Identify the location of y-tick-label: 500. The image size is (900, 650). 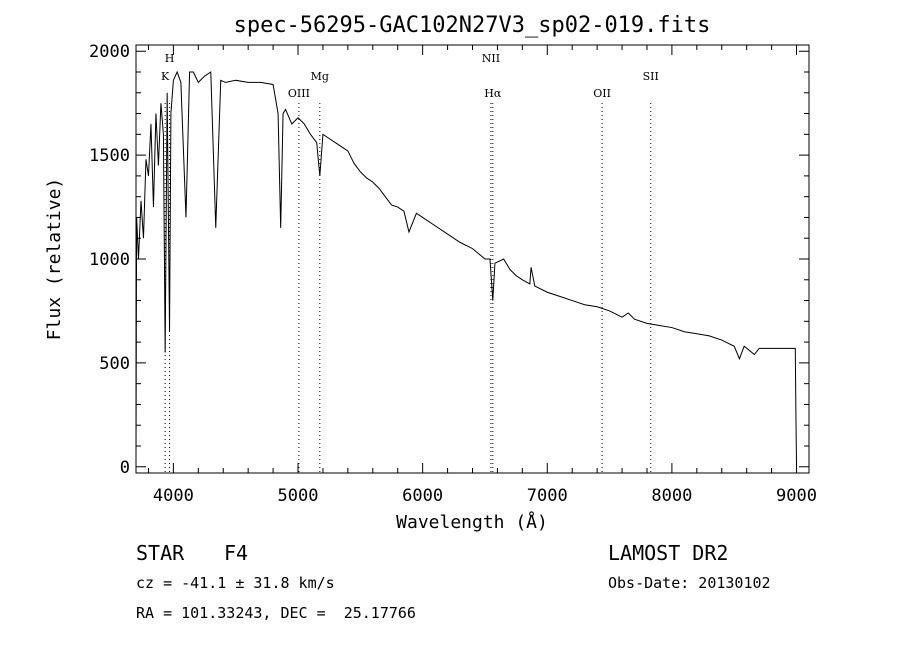
(114, 364).